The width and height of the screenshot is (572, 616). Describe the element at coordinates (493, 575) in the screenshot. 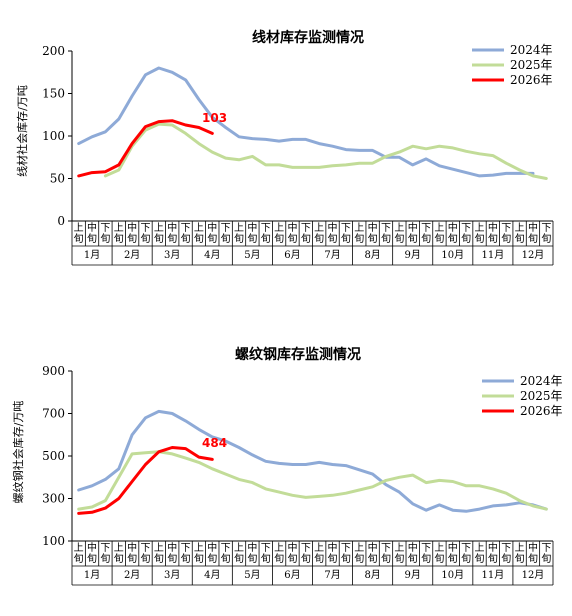

I see `month-label: 11月` at that location.